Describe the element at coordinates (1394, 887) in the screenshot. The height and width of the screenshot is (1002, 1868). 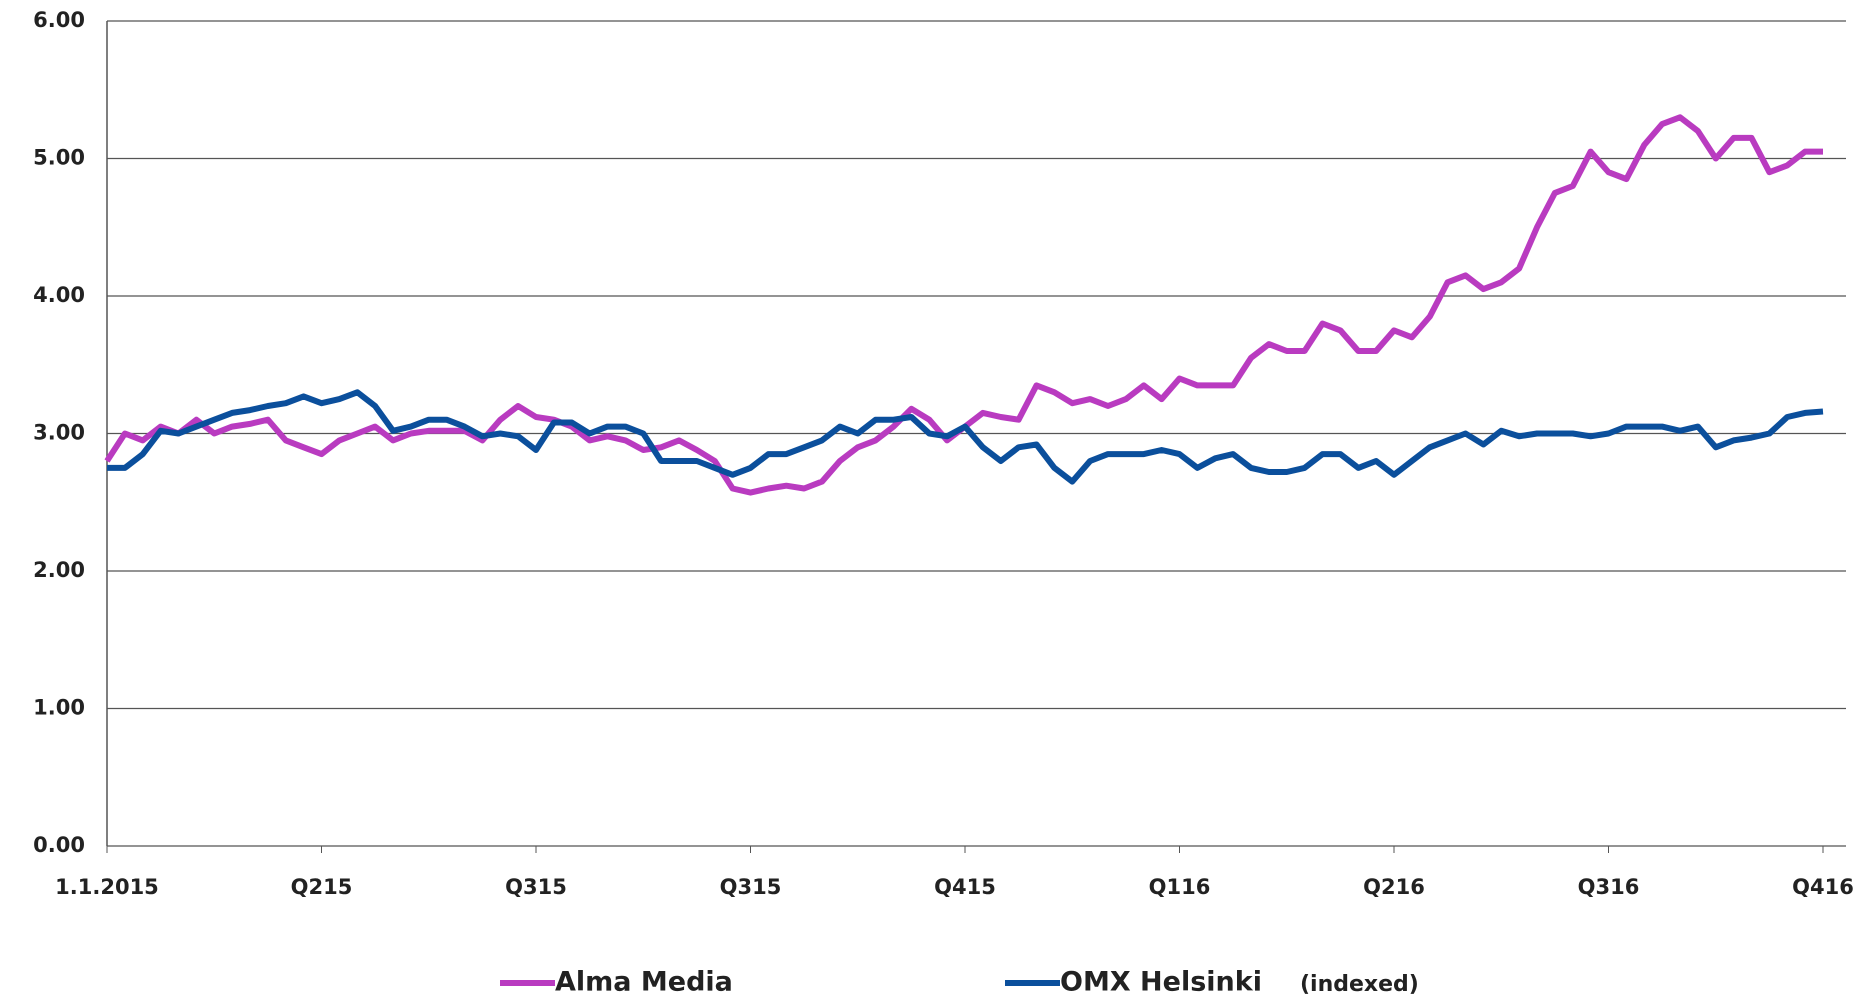
I see `x-tick-label: Q216` at that location.